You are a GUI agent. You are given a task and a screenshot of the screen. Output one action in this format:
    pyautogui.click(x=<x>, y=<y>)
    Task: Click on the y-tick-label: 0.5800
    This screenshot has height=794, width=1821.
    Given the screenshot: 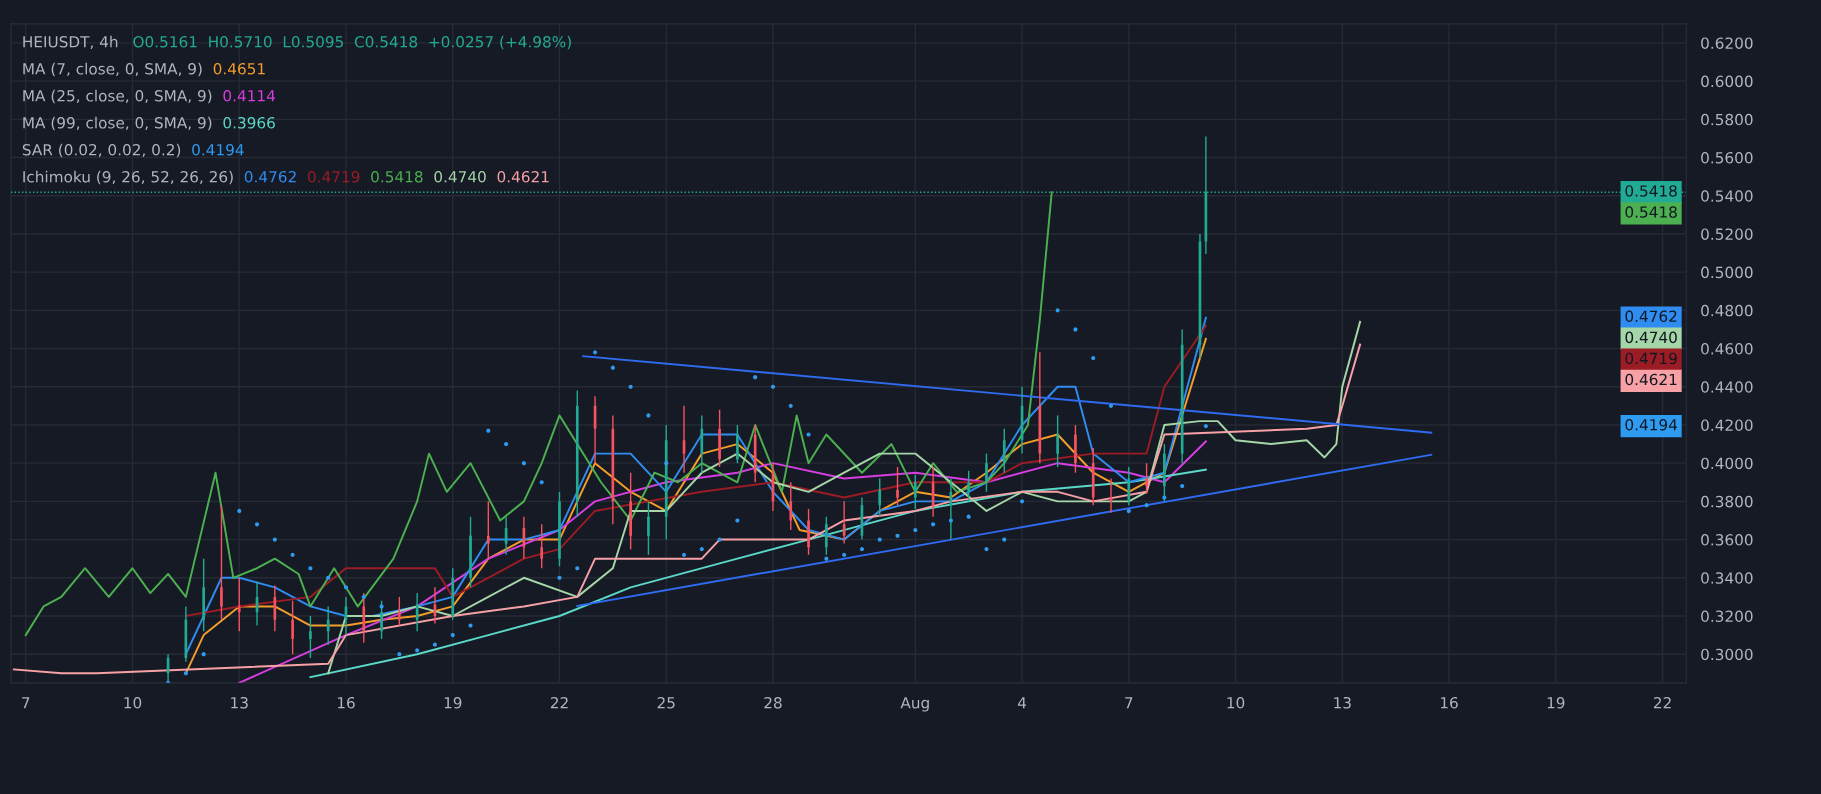 What is the action you would take?
    pyautogui.click(x=1727, y=119)
    